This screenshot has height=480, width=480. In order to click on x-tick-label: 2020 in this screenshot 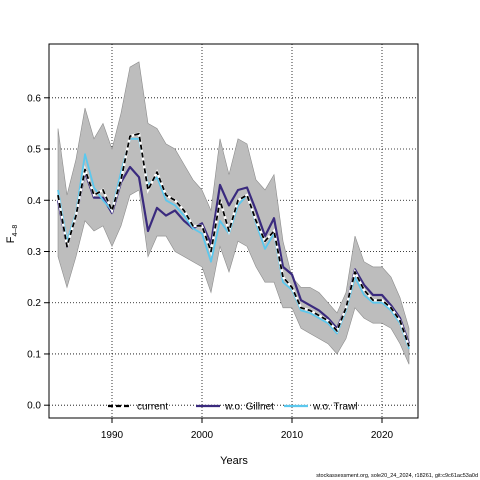, I will do `click(382, 435)`.